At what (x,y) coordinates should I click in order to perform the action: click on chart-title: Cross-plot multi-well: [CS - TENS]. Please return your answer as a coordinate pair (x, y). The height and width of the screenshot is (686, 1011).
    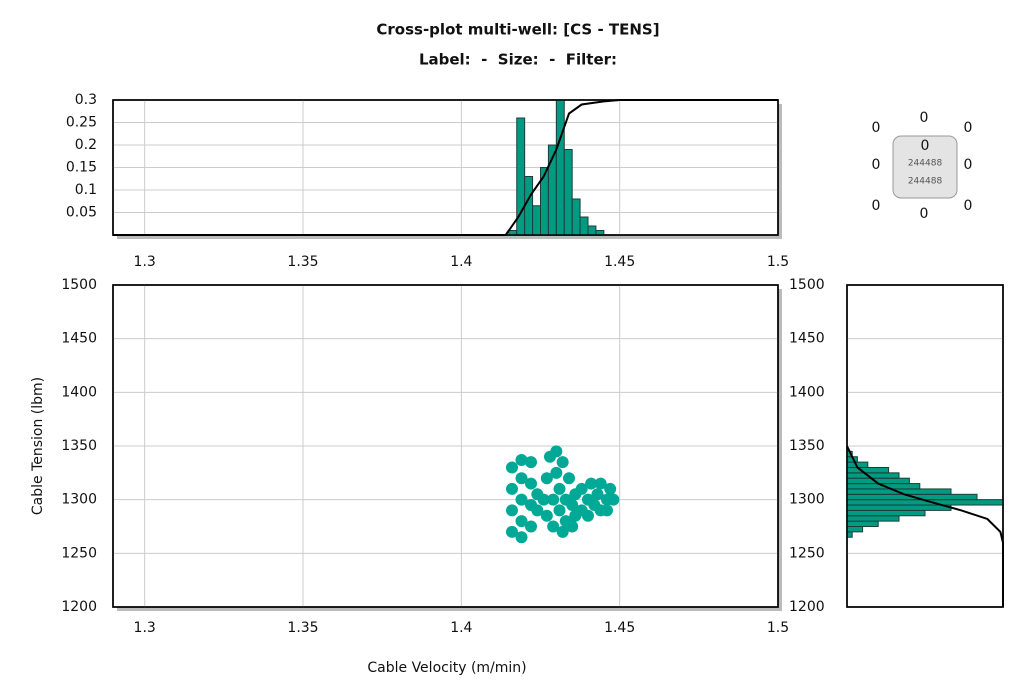
    Looking at the image, I should click on (517, 30).